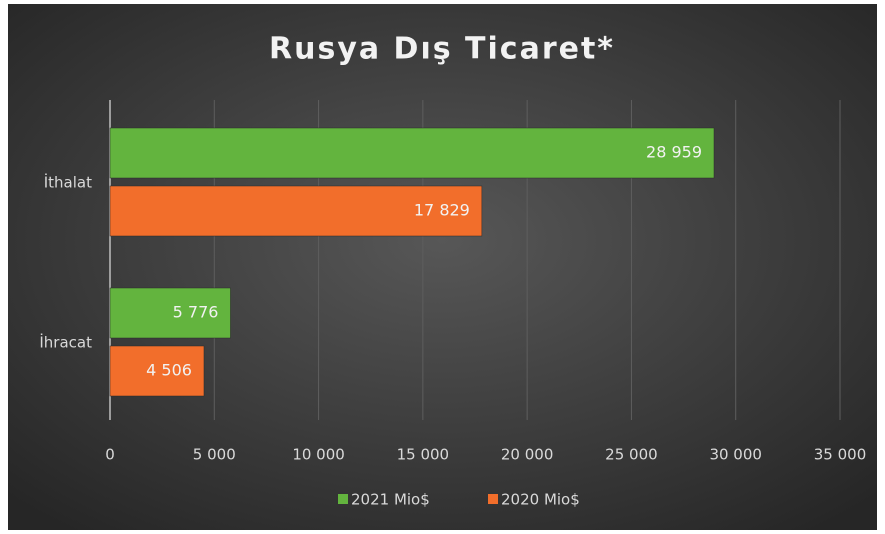 The height and width of the screenshot is (534, 885). Describe the element at coordinates (214, 455) in the screenshot. I see `x-tick-label: 5 000` at that location.